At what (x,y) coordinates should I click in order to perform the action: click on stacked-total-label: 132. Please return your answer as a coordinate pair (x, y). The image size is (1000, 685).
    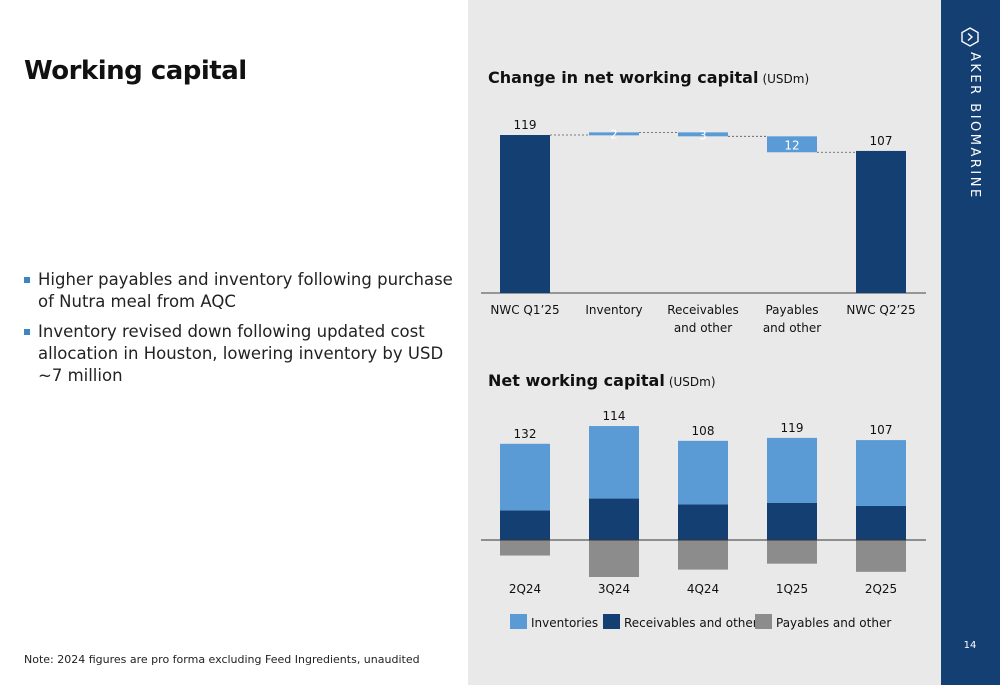
    Looking at the image, I should click on (525, 434).